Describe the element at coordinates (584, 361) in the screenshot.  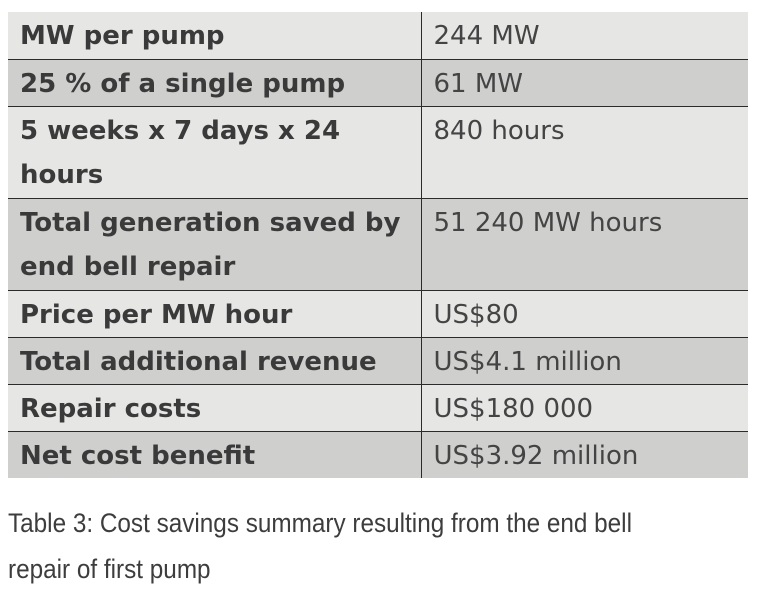
I see `row-value: US$4.1 million` at that location.